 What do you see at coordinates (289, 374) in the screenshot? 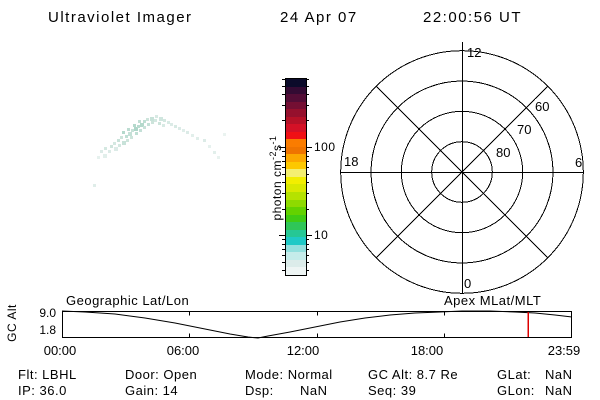
I see `status-field: Mode: Normal` at bounding box center [289, 374].